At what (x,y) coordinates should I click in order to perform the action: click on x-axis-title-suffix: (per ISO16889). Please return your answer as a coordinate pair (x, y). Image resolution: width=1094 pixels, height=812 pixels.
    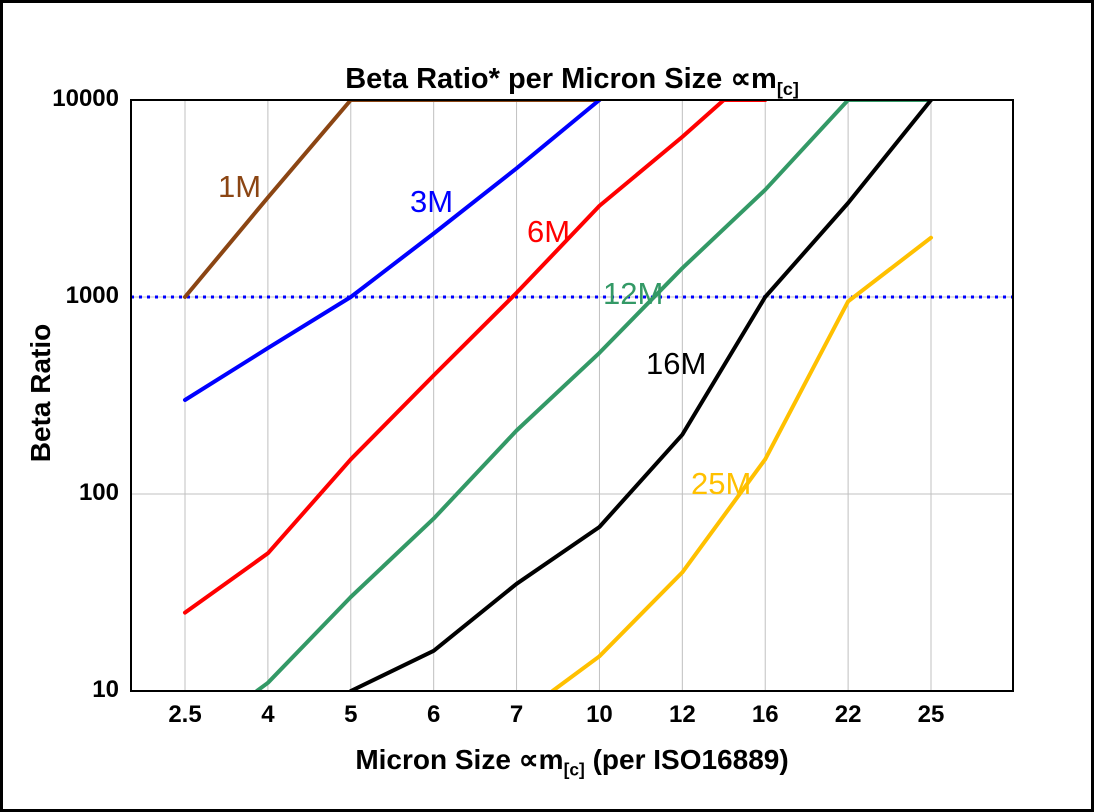
    Looking at the image, I should click on (686, 759).